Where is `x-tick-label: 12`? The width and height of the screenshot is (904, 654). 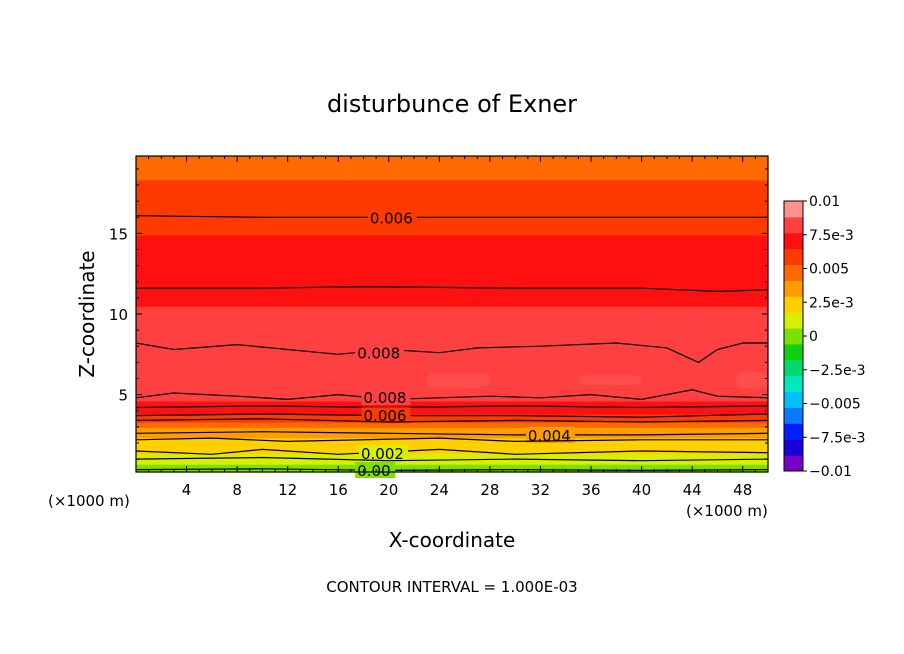 x-tick-label: 12 is located at coordinates (287, 490).